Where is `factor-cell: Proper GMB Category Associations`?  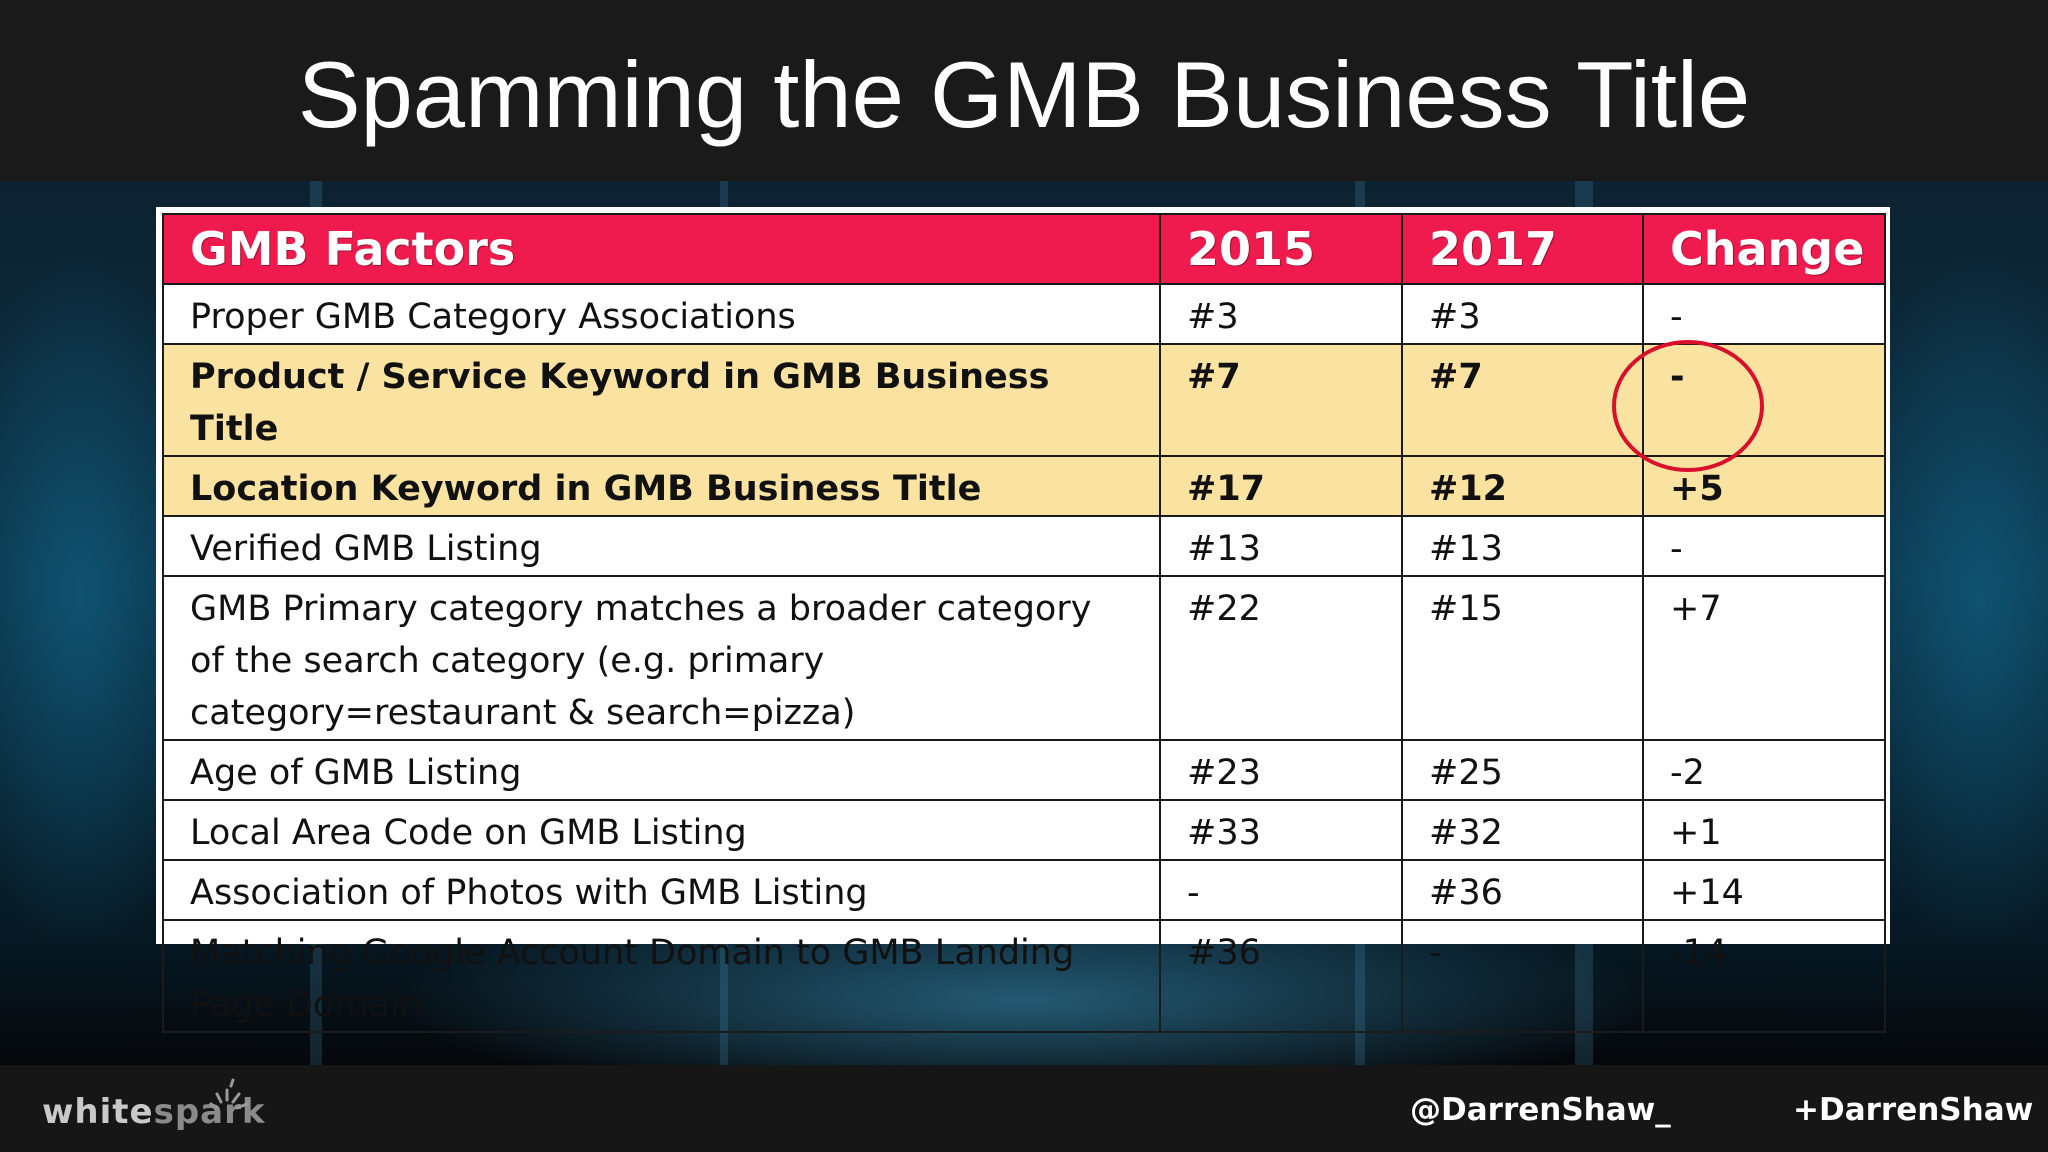 factor-cell: Proper GMB Category Associations is located at coordinates (661, 314).